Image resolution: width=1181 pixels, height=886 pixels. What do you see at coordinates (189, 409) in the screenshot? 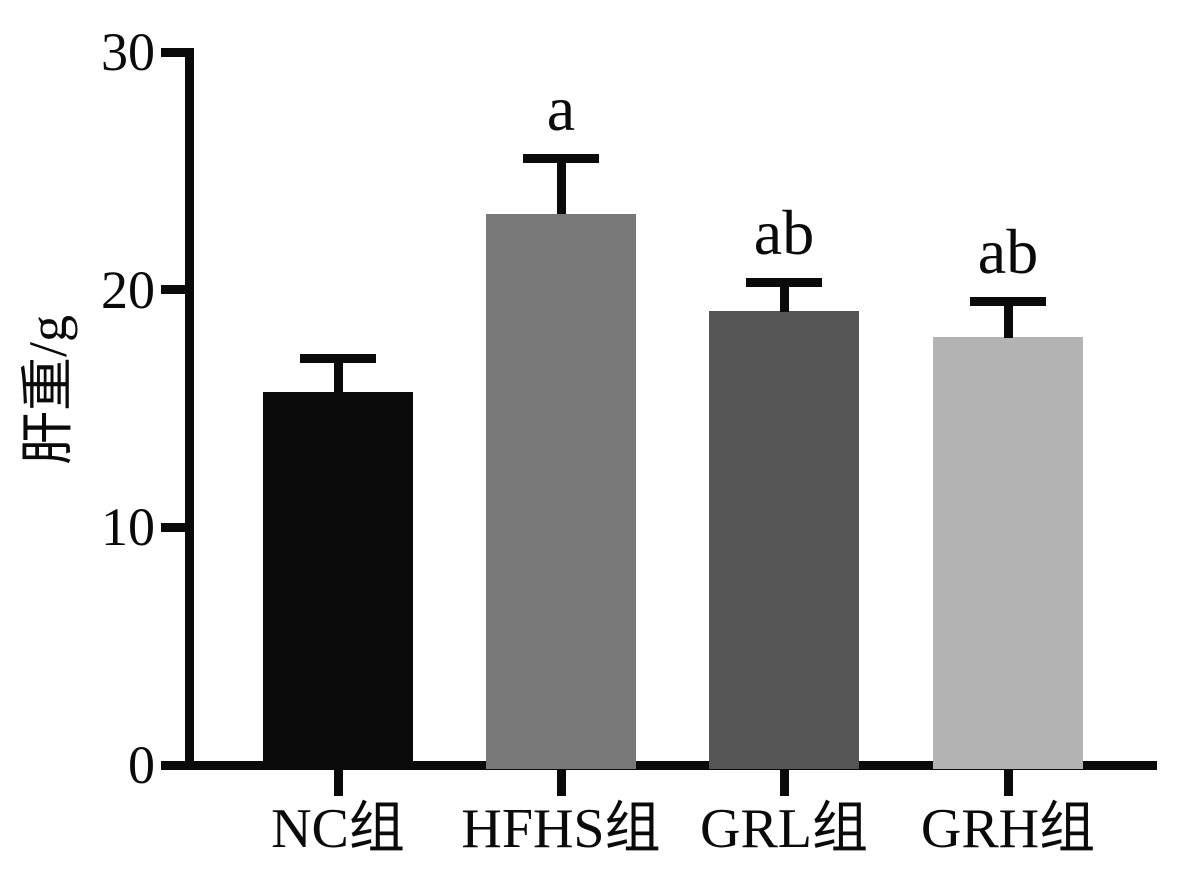
I see `y-axis-line` at bounding box center [189, 409].